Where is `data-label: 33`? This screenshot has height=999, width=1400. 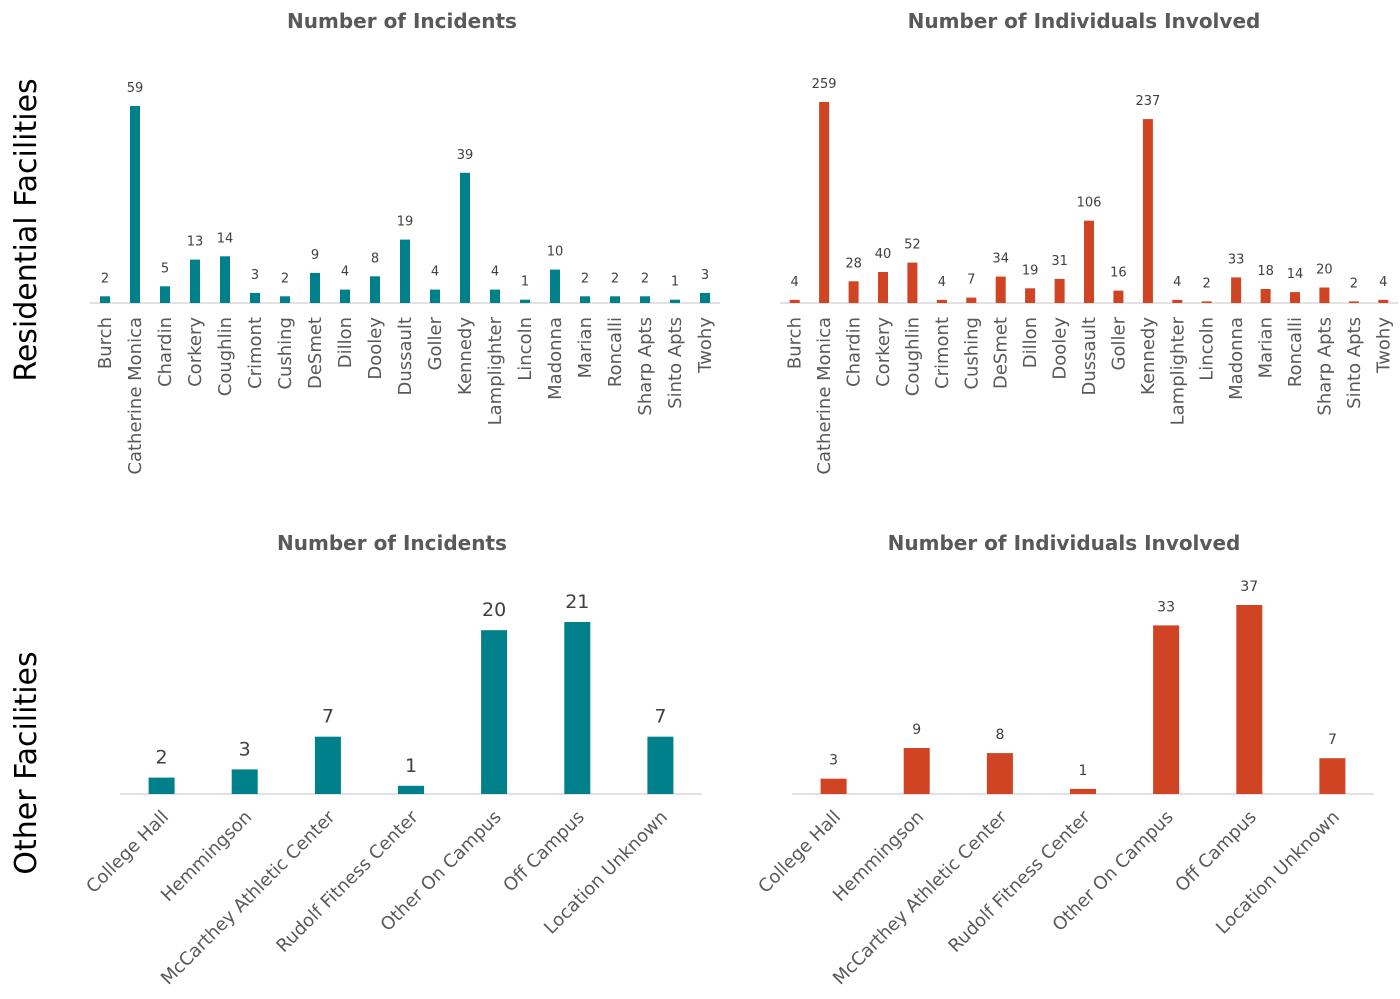
data-label: 33 is located at coordinates (1166, 607).